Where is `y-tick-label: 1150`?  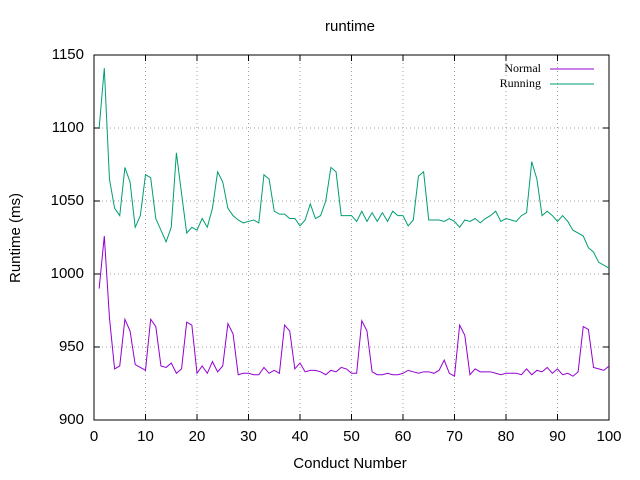
y-tick-label: 1150 is located at coordinates (68, 54).